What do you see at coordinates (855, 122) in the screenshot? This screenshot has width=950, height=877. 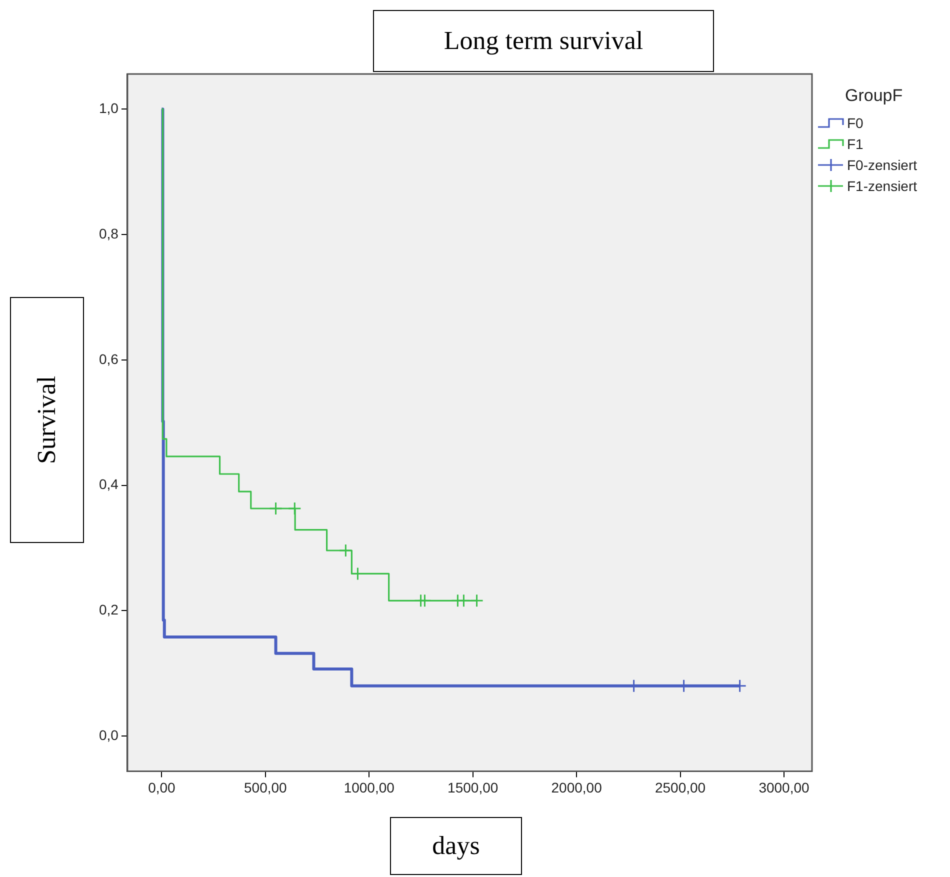 I see `legend-label: F0` at bounding box center [855, 122].